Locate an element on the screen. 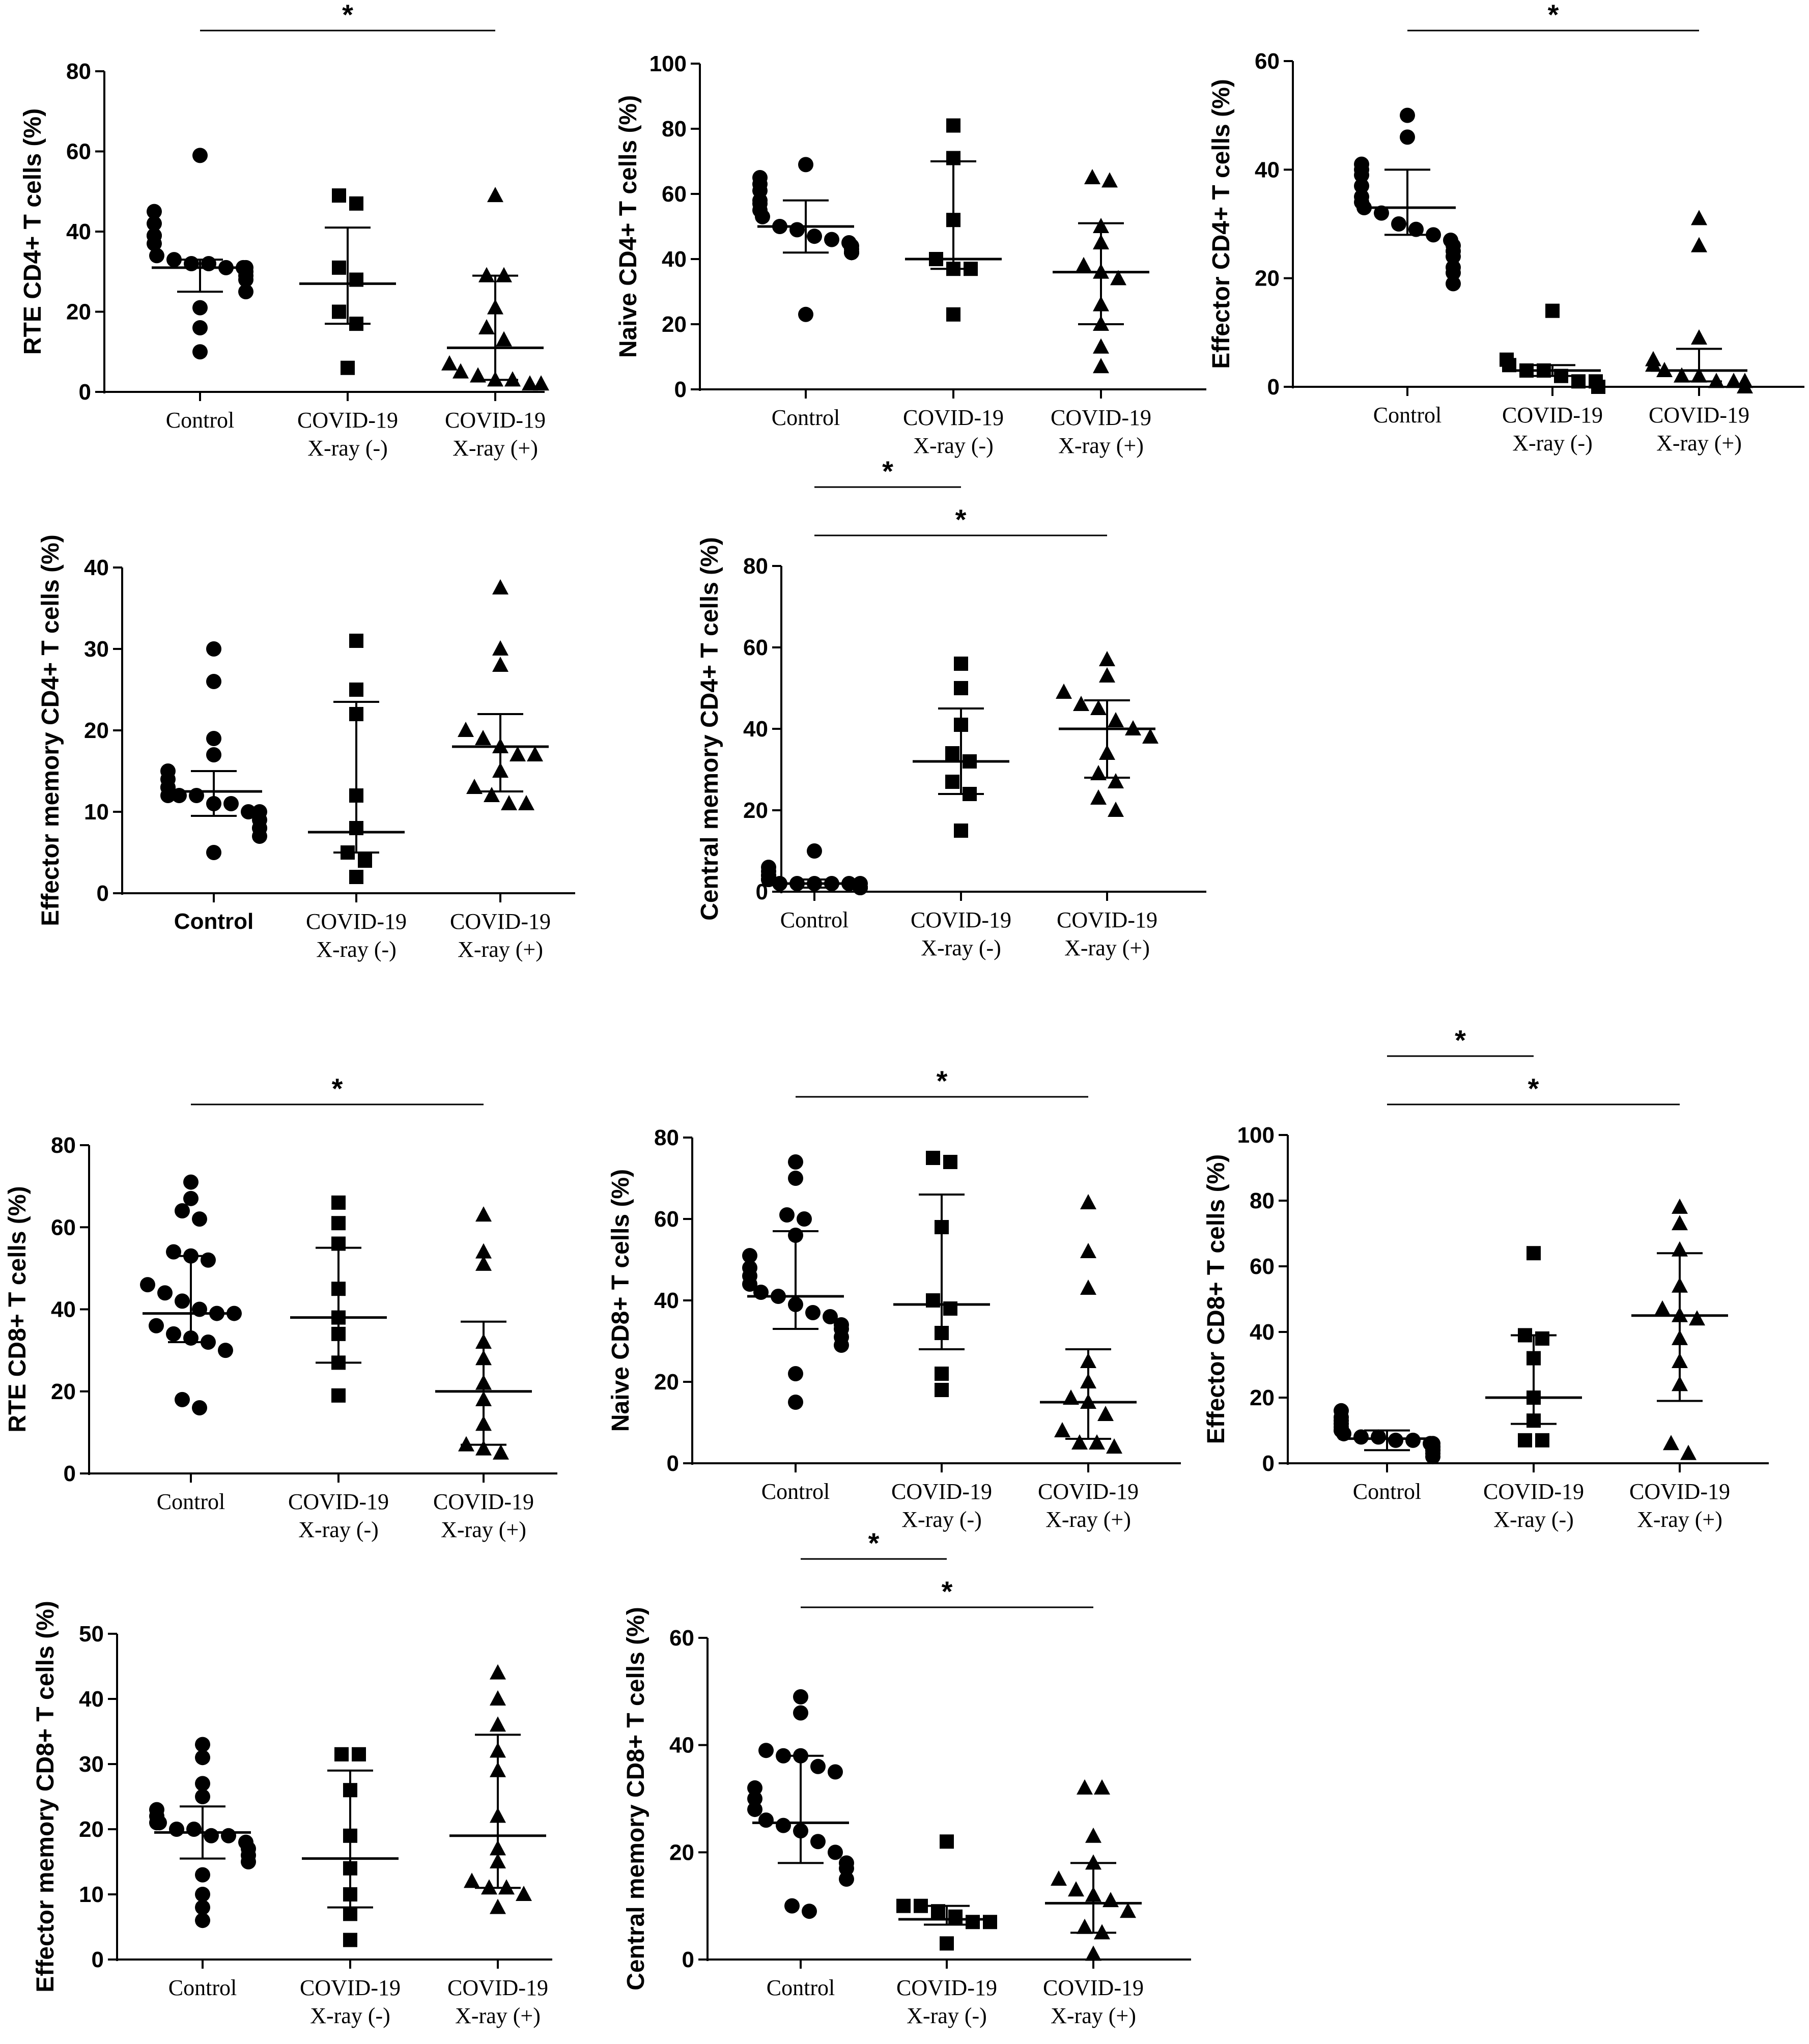 The width and height of the screenshot is (1809, 2044). y-tick-label: 80 is located at coordinates (755, 566).